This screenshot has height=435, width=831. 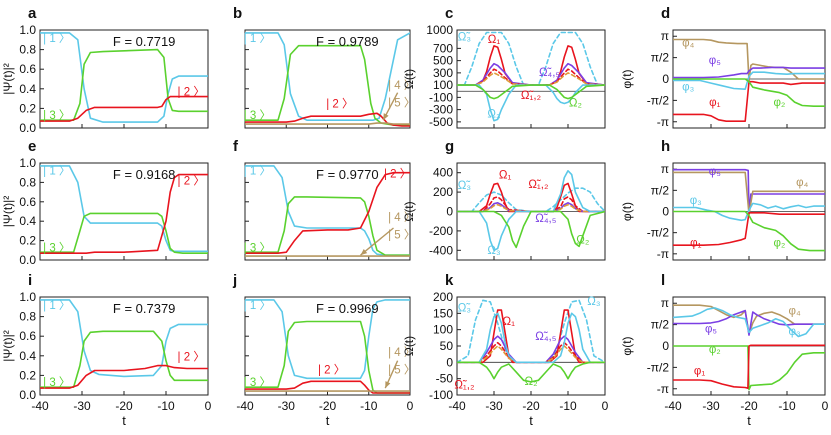 I want to click on panel-letter: h, so click(x=665, y=146).